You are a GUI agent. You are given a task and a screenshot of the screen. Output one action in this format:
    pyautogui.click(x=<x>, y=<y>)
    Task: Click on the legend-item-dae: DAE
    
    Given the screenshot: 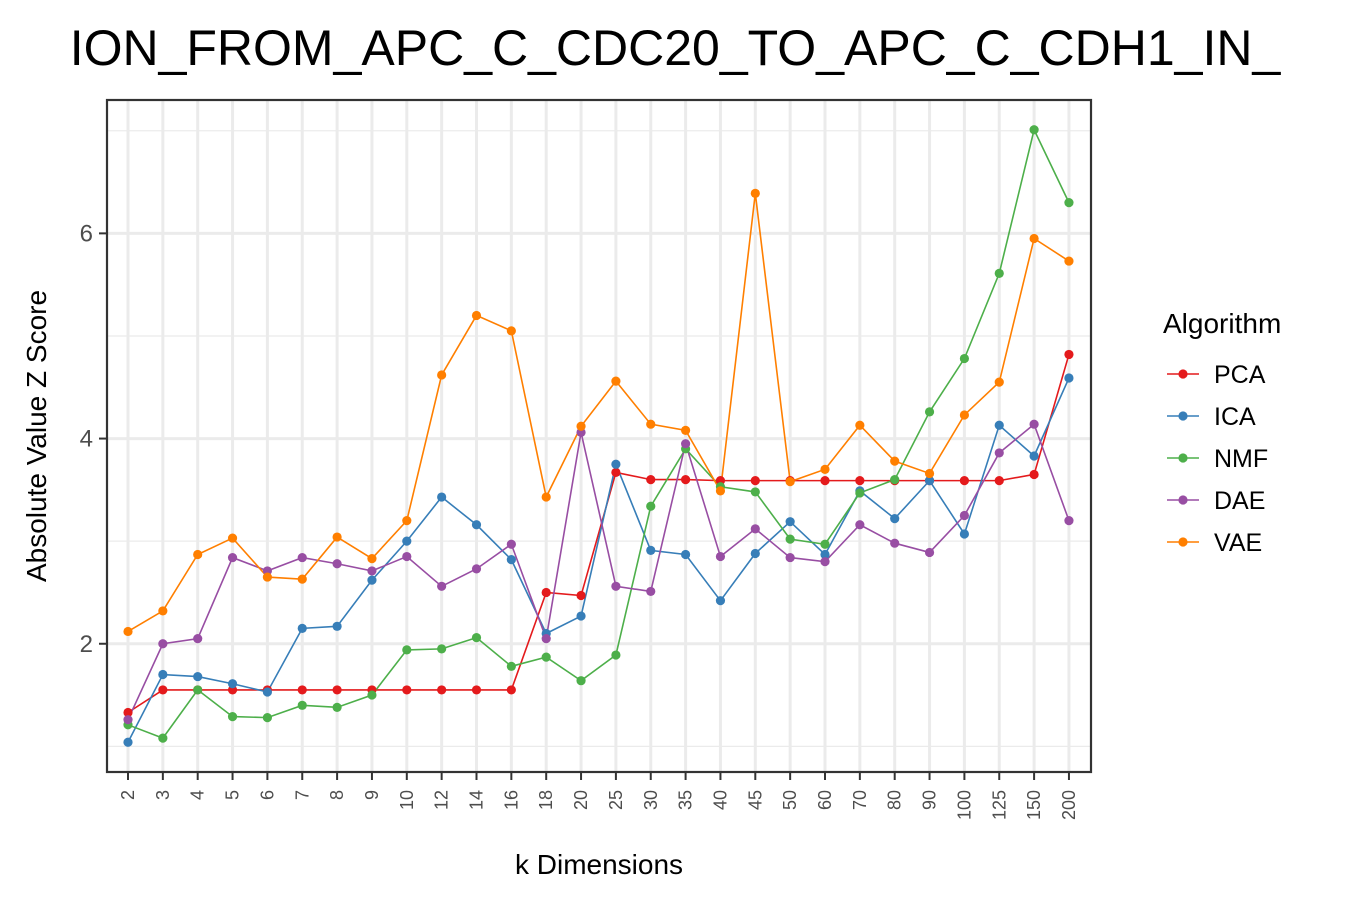 What is the action you would take?
    pyautogui.click(x=1216, y=501)
    